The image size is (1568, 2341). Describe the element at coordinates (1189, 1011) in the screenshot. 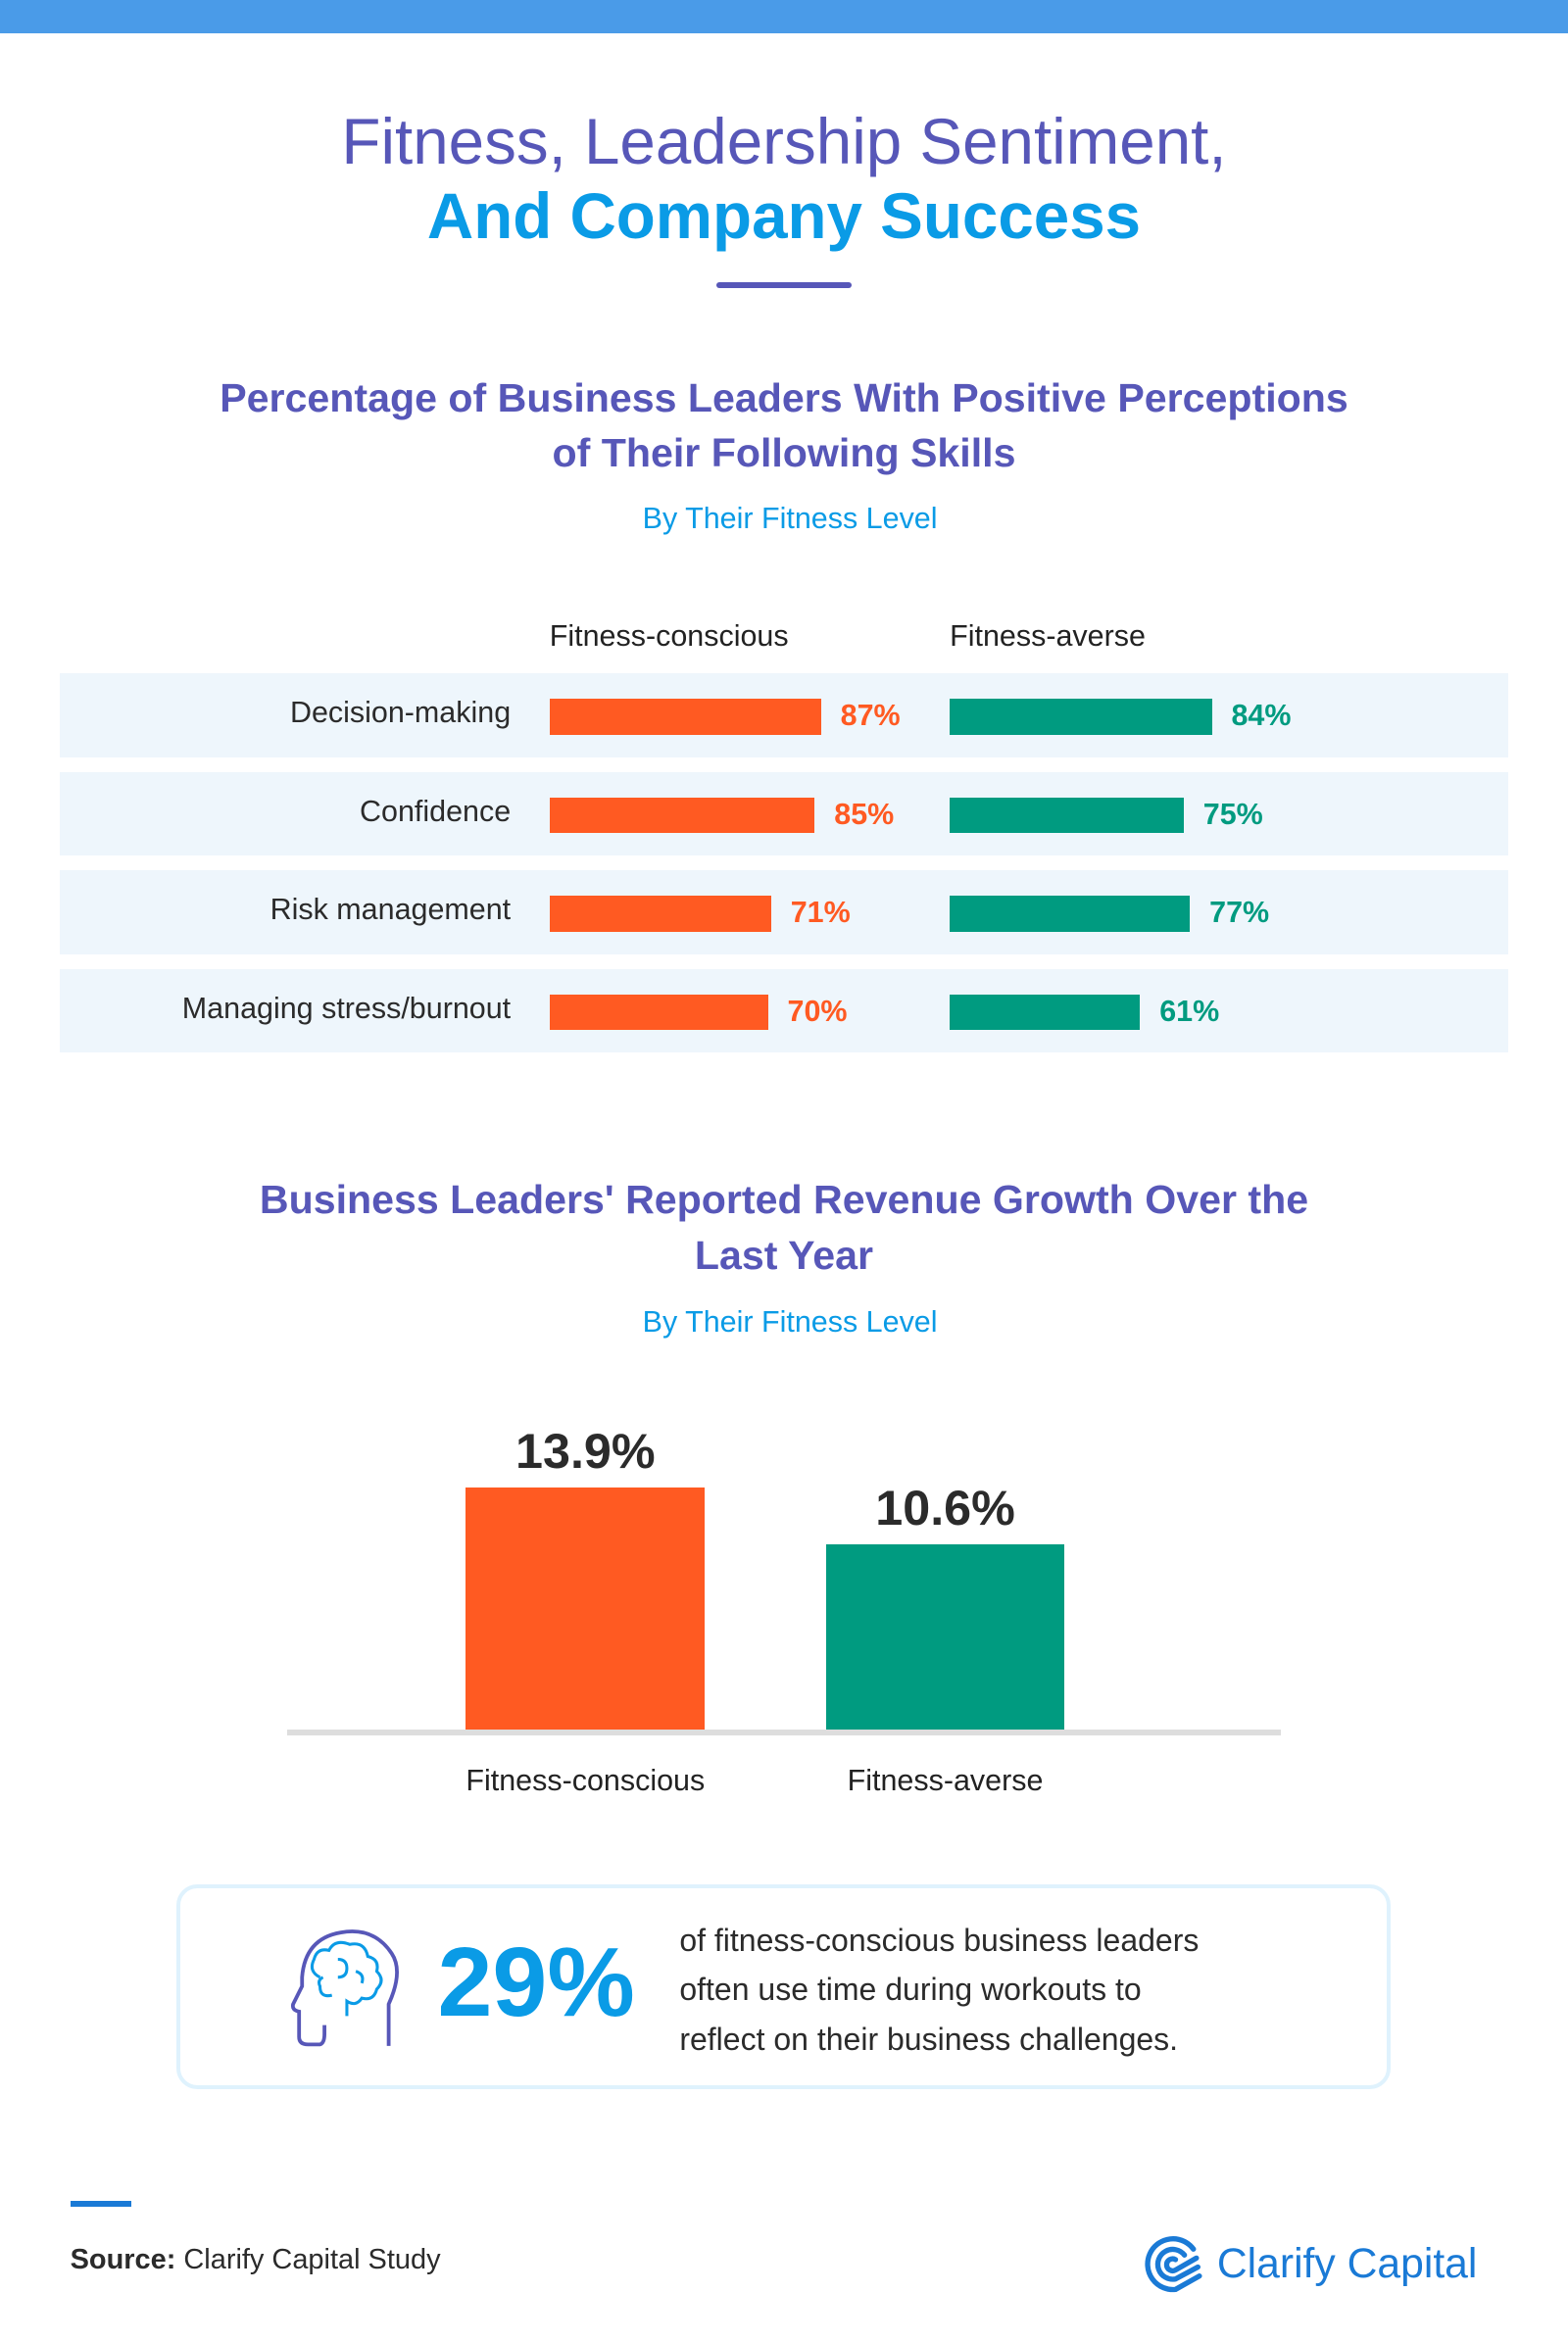

I see `bar-value-label: 61%` at that location.